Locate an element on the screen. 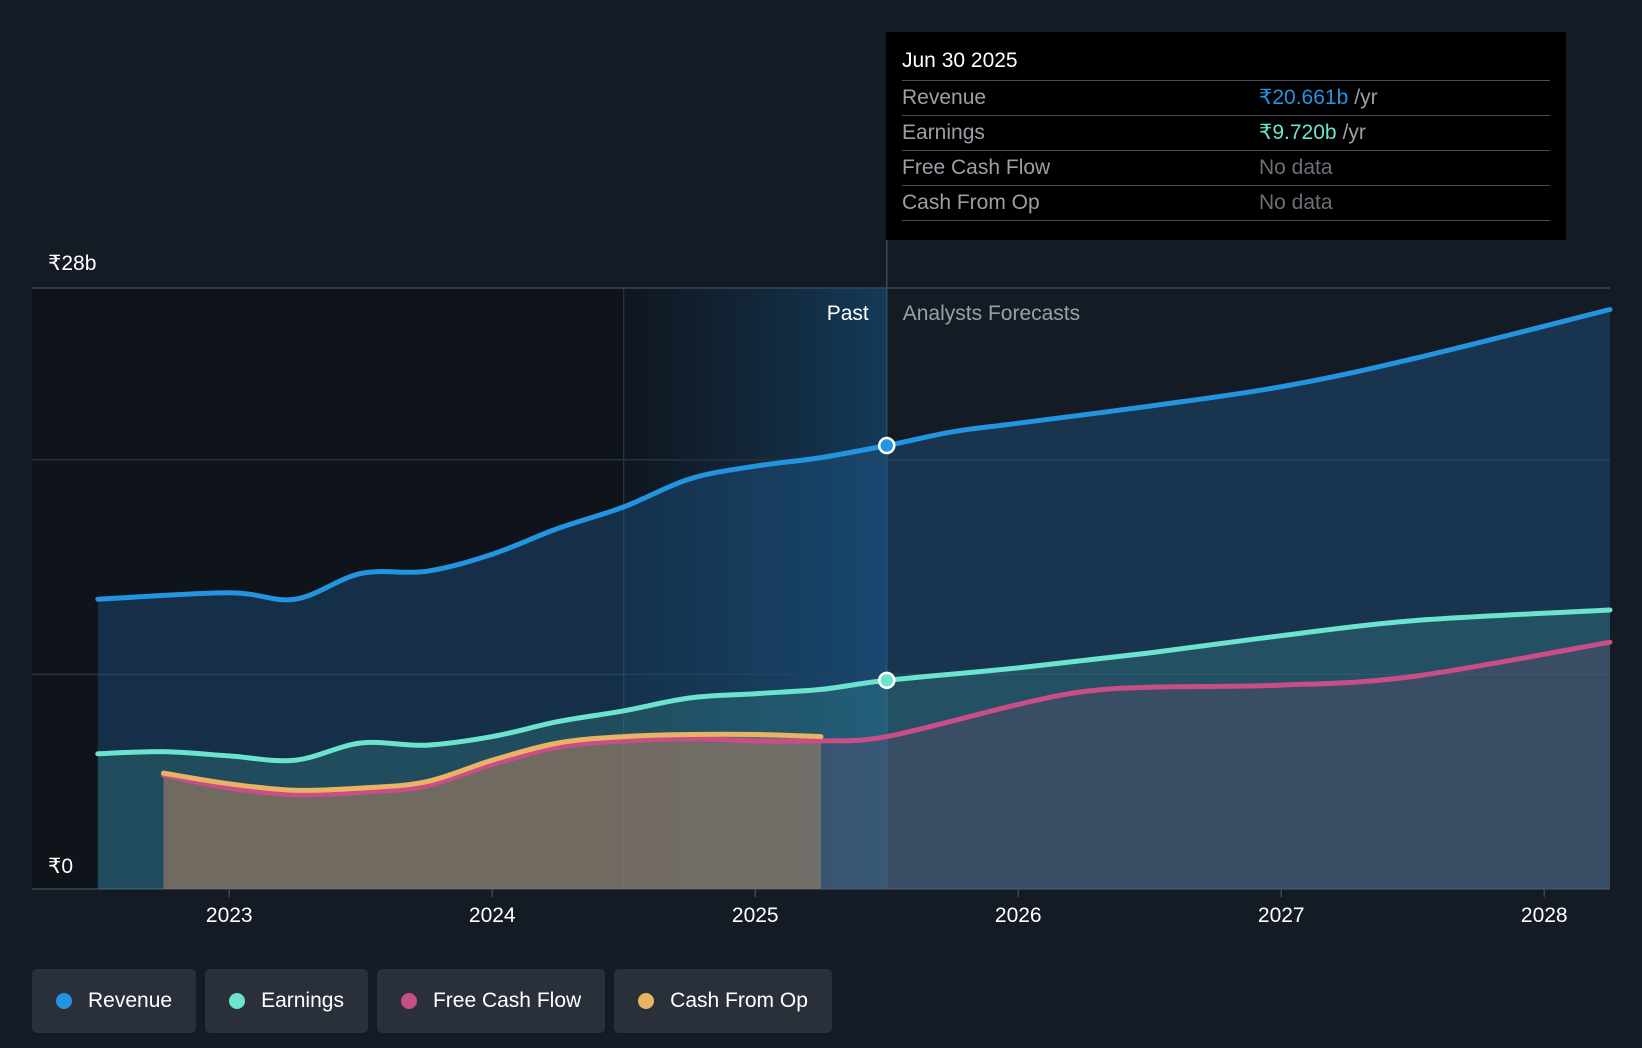  tooltip-value: ₹20.661b is located at coordinates (1304, 97).